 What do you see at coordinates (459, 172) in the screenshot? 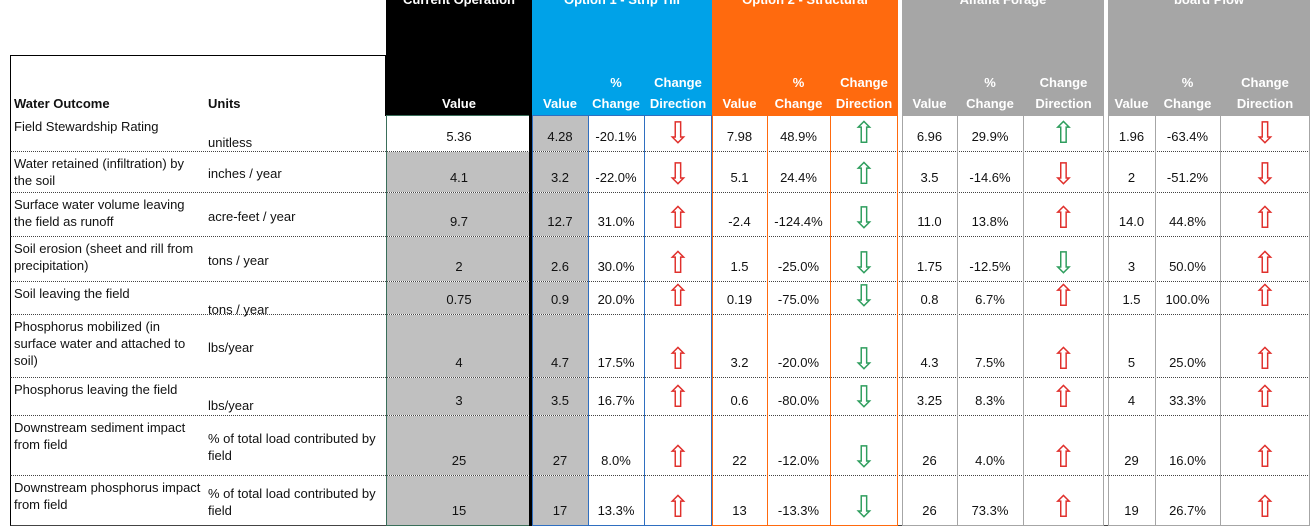
I see `current-value: 4.1` at bounding box center [459, 172].